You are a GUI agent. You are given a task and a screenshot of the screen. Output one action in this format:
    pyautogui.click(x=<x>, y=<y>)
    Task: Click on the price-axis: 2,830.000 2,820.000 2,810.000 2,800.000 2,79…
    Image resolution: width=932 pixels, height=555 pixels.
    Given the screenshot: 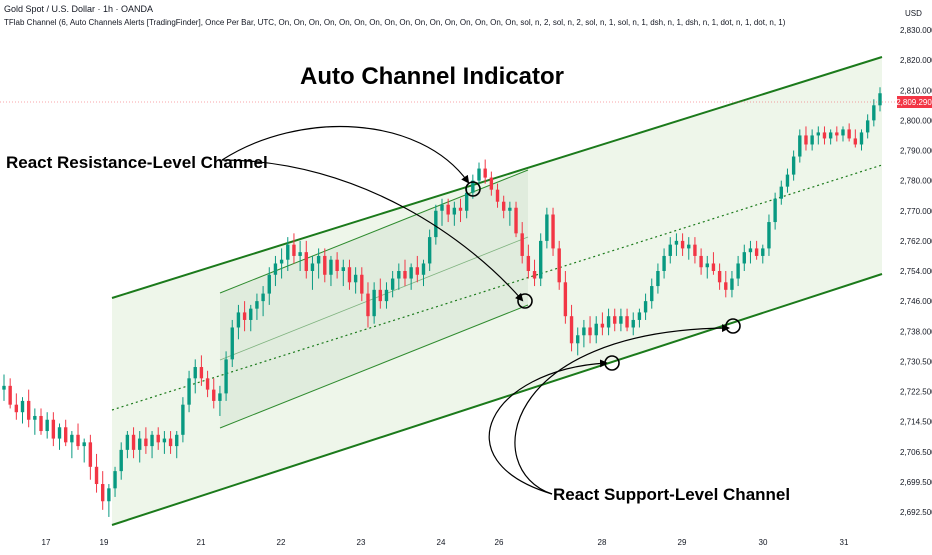 What is the action you would take?
    pyautogui.click(x=916, y=271)
    